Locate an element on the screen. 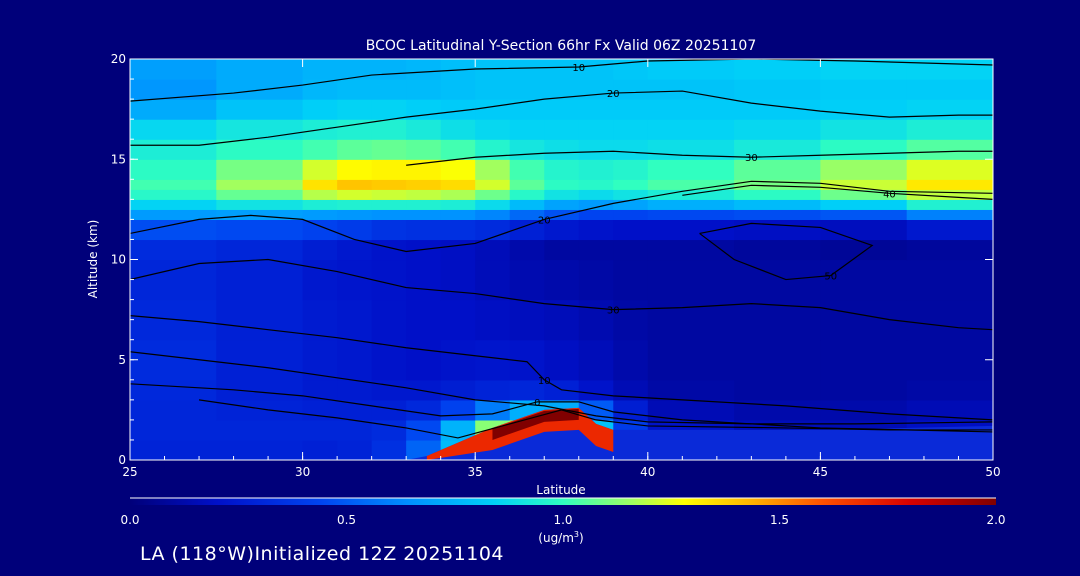  contour-line is located at coordinates (595, 419).